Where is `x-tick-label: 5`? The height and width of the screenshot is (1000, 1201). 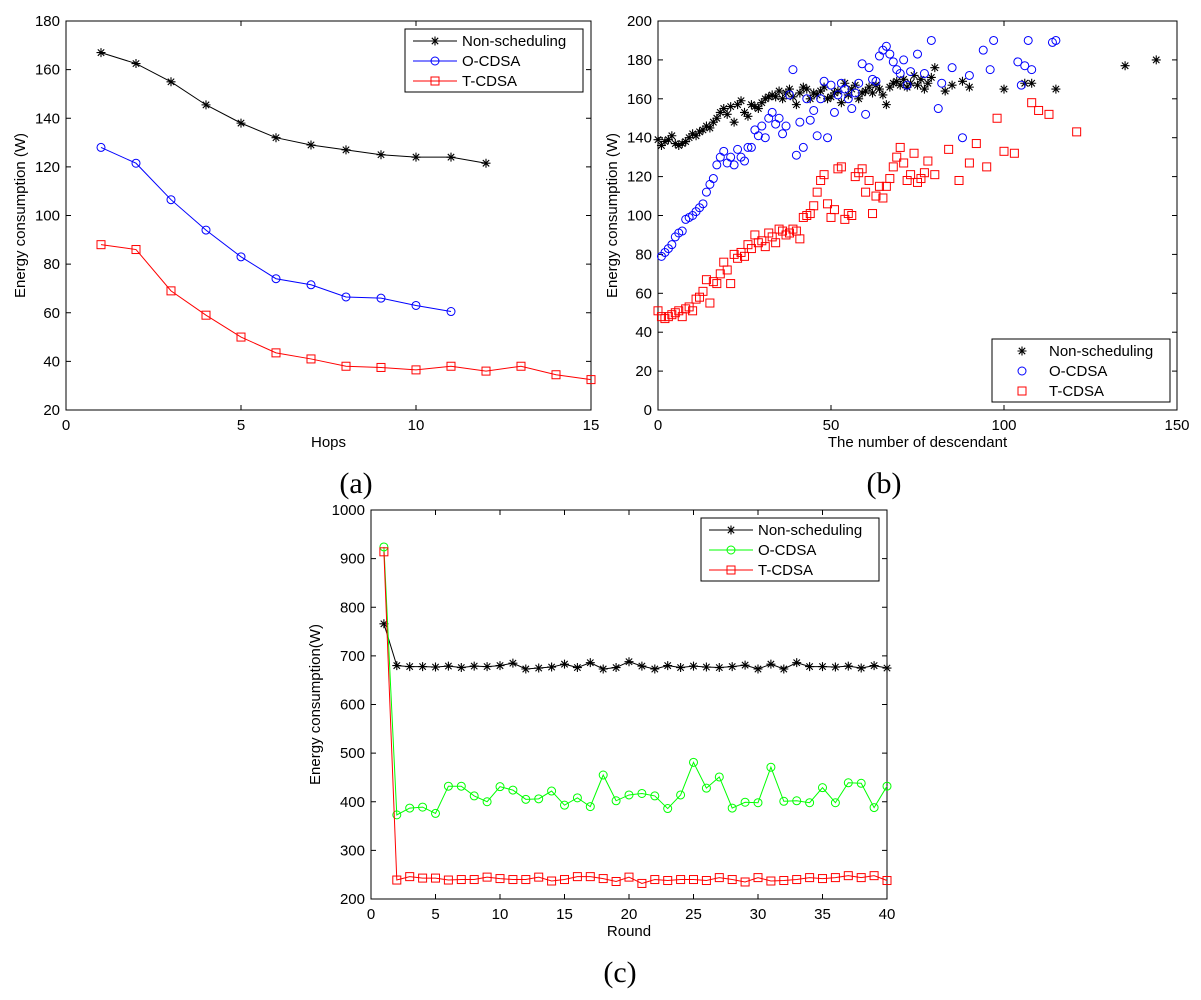
x-tick-label: 5 is located at coordinates (435, 914).